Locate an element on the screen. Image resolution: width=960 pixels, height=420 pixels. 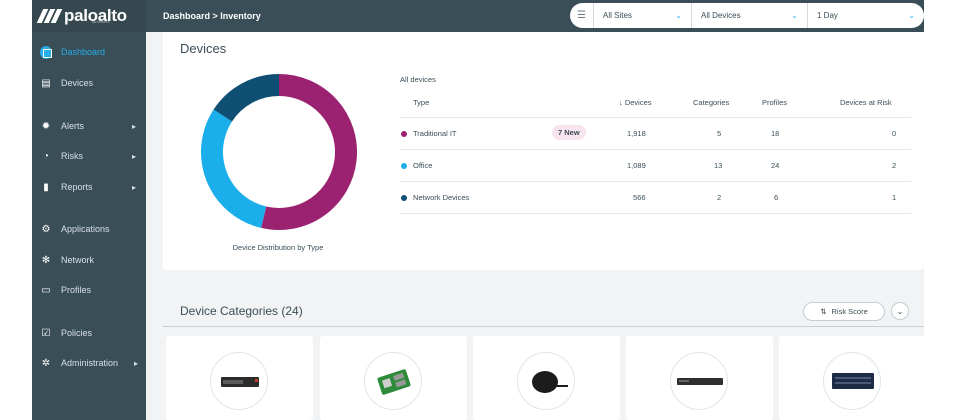
sidebar-item-applications: ⚙ Applications is located at coordinates (89, 229).